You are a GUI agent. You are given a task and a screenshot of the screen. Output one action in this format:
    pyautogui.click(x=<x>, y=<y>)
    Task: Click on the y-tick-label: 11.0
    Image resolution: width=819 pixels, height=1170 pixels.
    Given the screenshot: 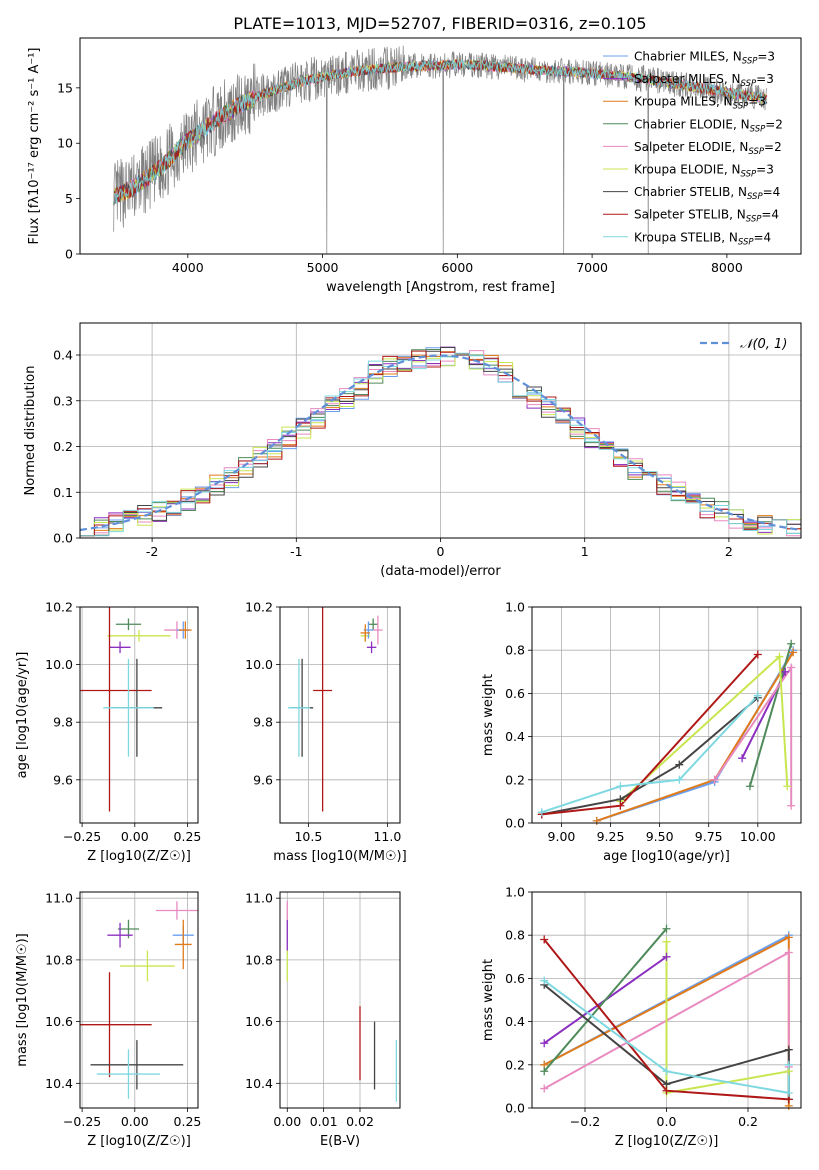 What is the action you would take?
    pyautogui.click(x=59, y=898)
    